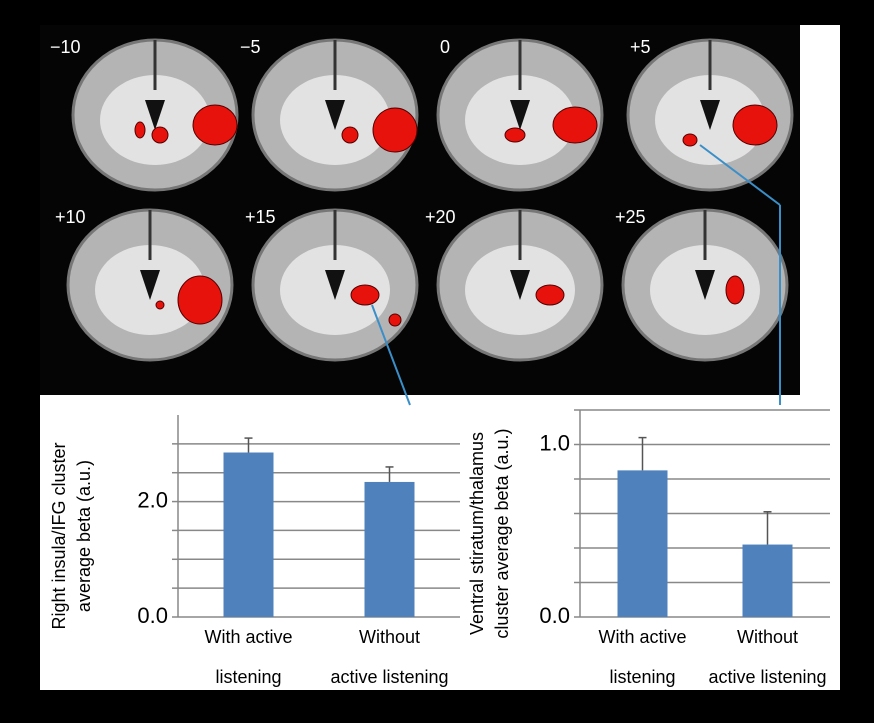 The width and height of the screenshot is (874, 723). I want to click on y-axis-label: cluster average beta (a.u.), so click(502, 533).